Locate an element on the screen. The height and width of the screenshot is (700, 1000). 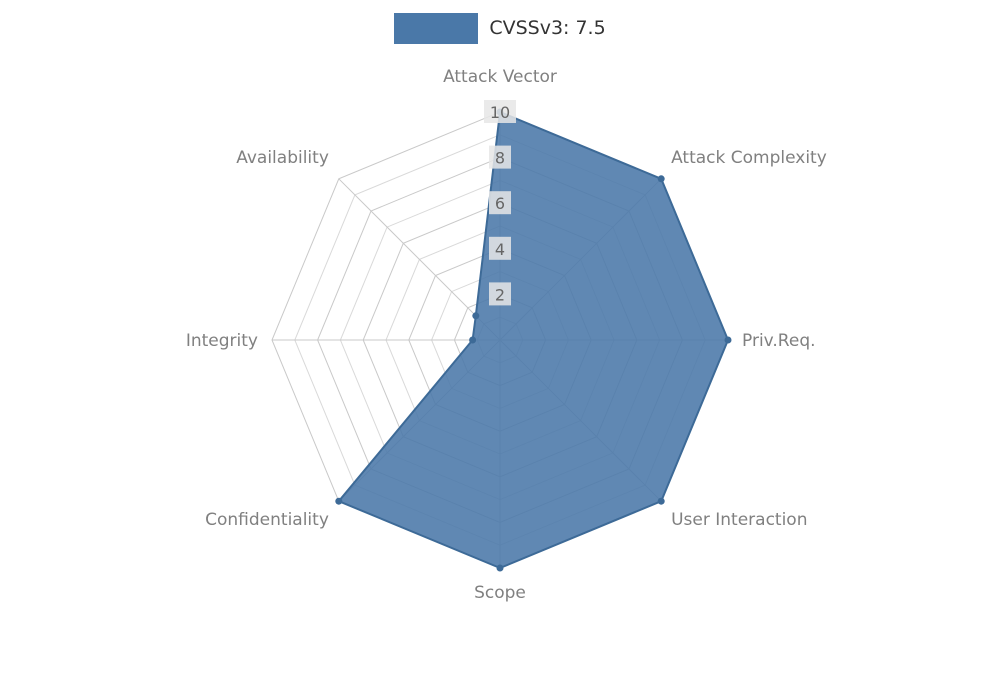
axis-spoke is located at coordinates (419, 259).